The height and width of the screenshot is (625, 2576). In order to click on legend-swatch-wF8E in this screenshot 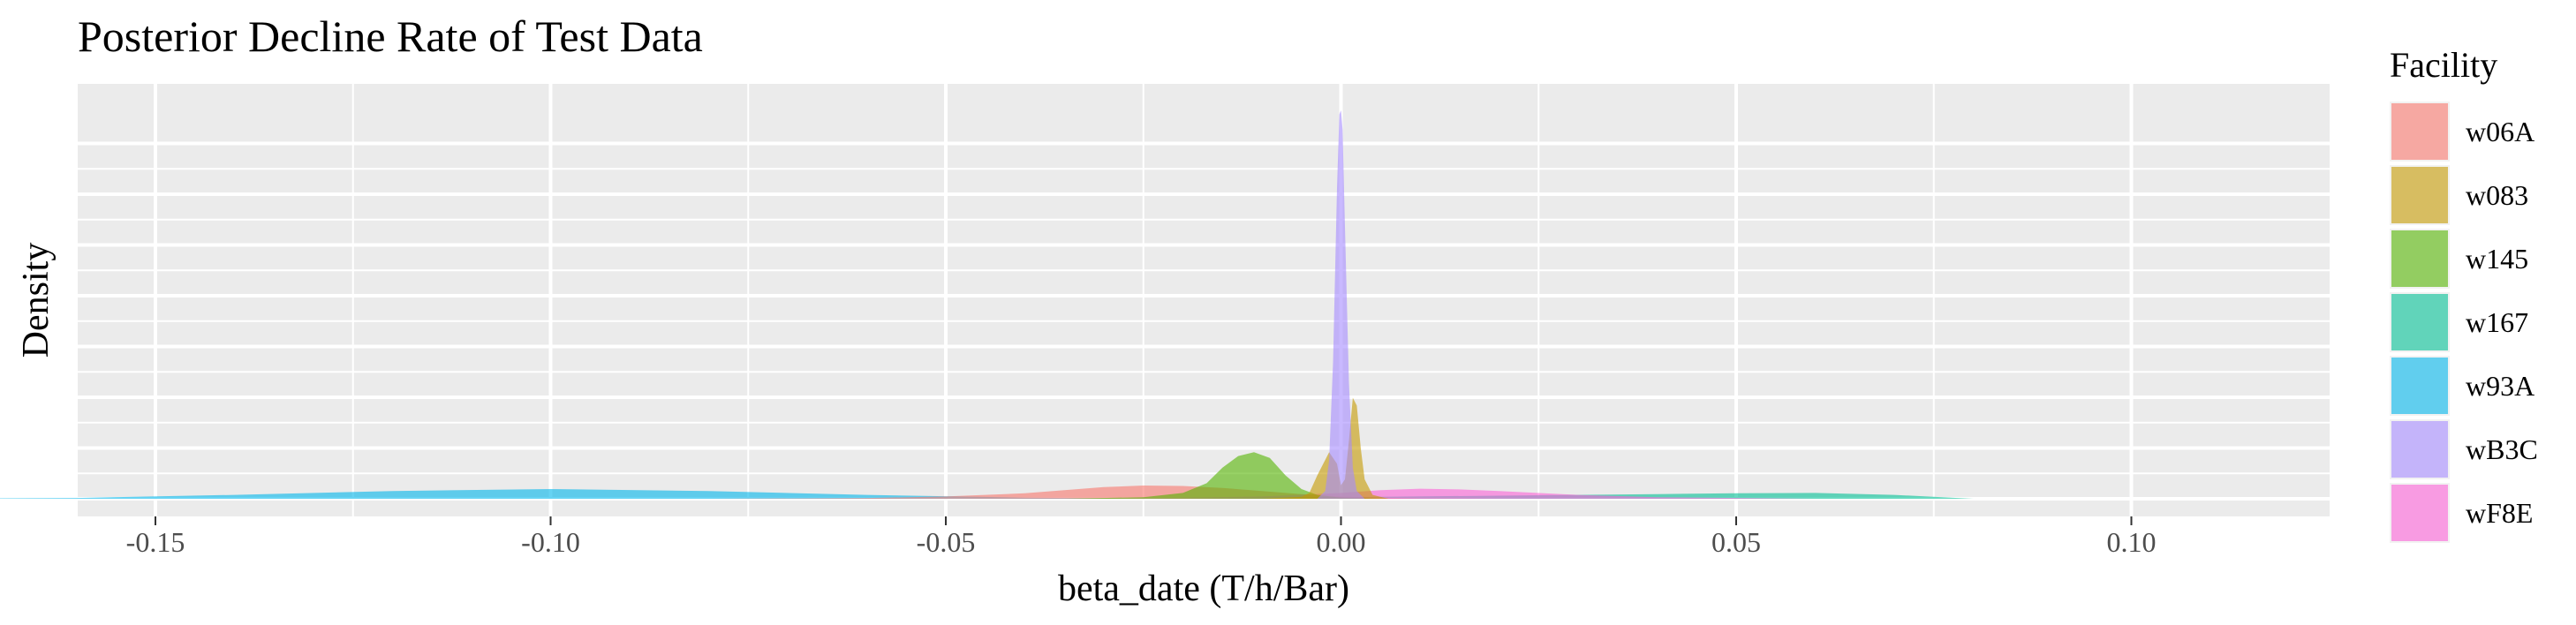, I will do `click(2419, 513)`.